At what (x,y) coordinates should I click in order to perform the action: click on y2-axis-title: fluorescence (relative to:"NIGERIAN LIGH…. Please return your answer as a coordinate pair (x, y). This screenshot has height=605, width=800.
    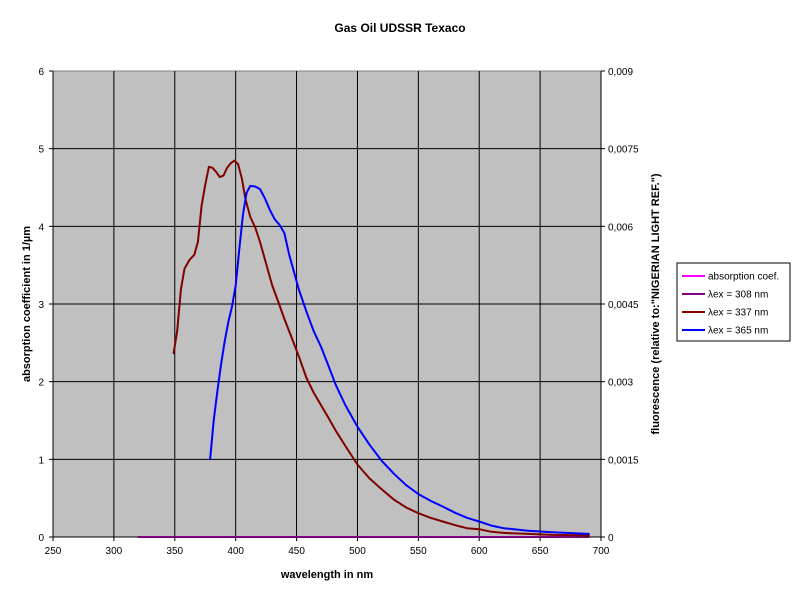
    Looking at the image, I should click on (656, 303).